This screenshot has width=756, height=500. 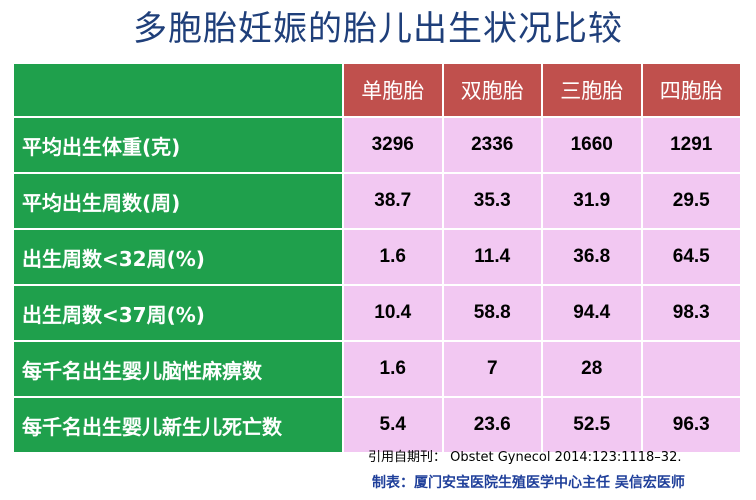 What do you see at coordinates (492, 425) in the screenshot?
I see `table-cell: 23.6` at bounding box center [492, 425].